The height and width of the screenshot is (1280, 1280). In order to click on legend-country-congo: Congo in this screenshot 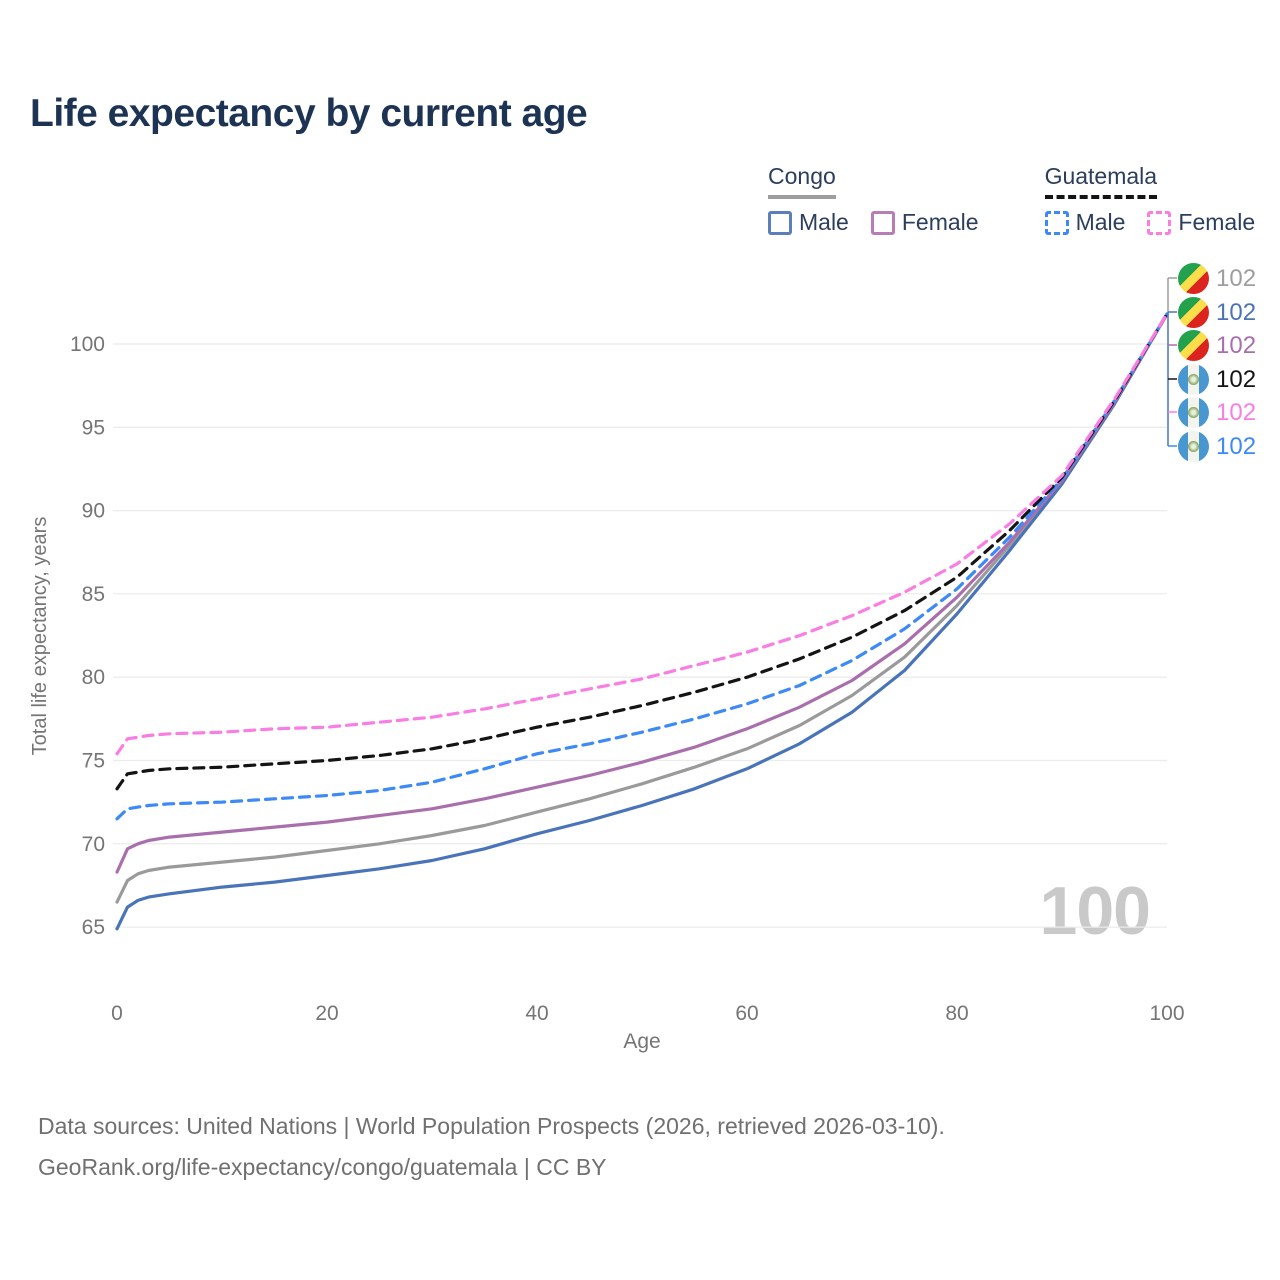, I will do `click(802, 181)`.